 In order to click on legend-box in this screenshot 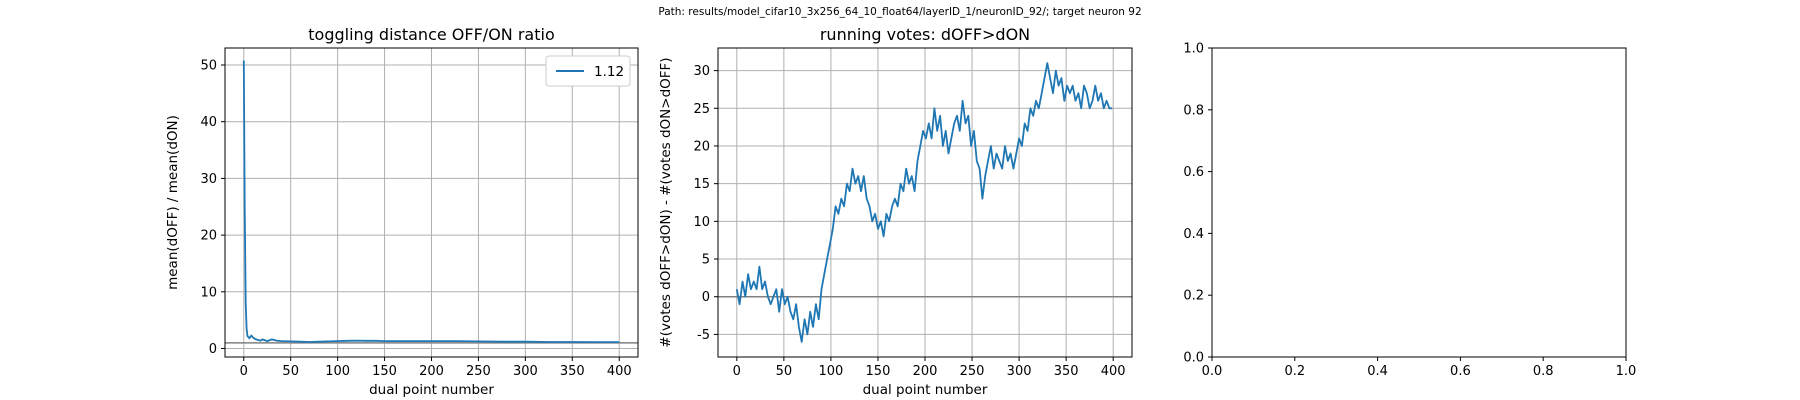, I will do `click(588, 71)`.